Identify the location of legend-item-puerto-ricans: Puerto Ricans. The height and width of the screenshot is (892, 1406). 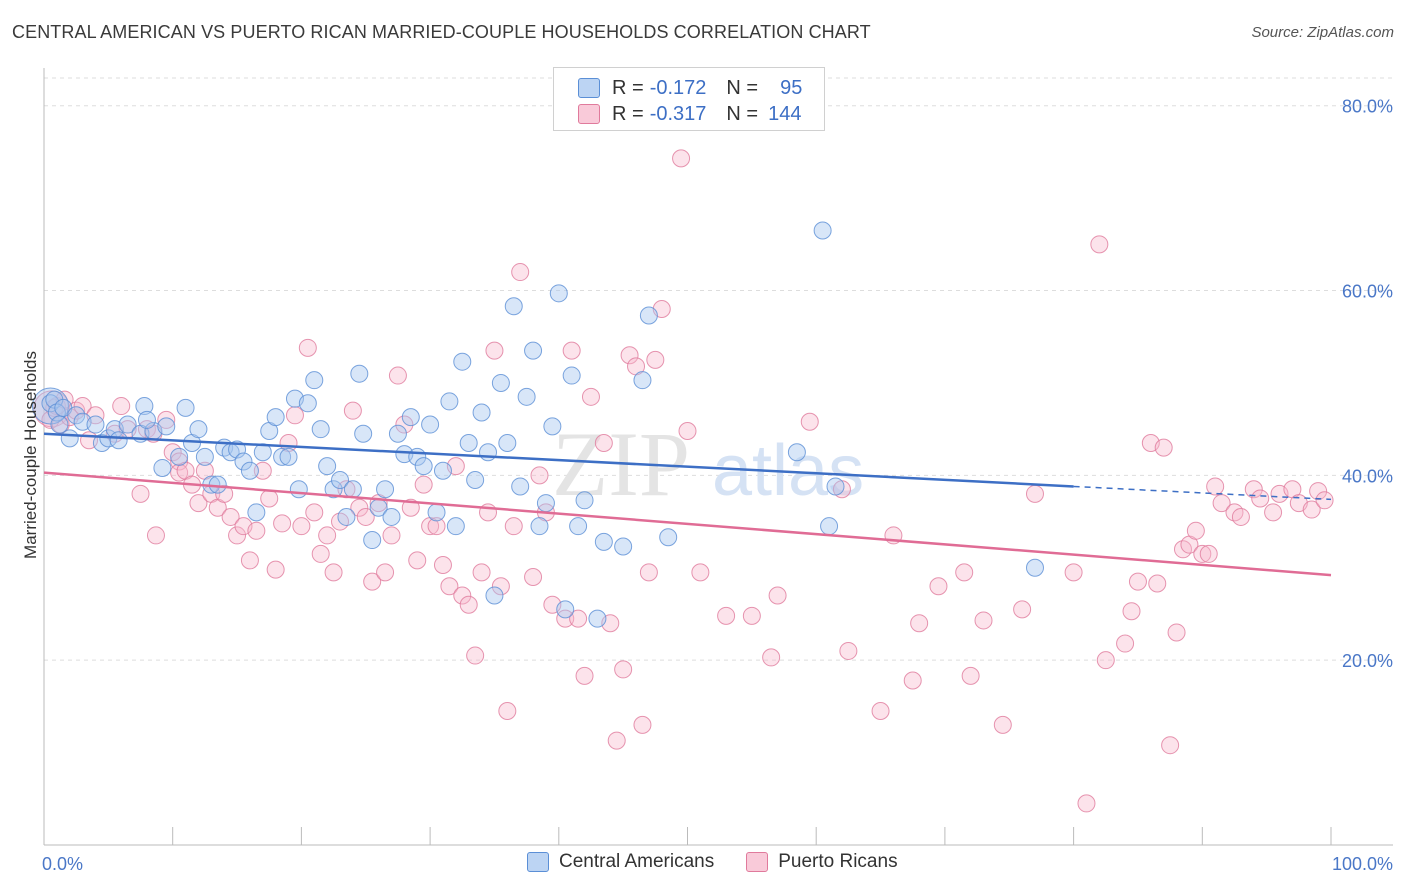
(822, 862).